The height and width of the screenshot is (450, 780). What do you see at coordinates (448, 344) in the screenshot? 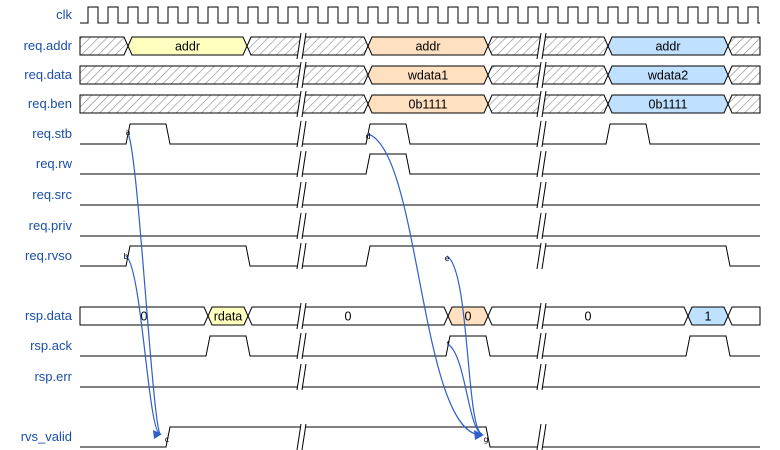
I see `node-label-f: f` at bounding box center [448, 344].